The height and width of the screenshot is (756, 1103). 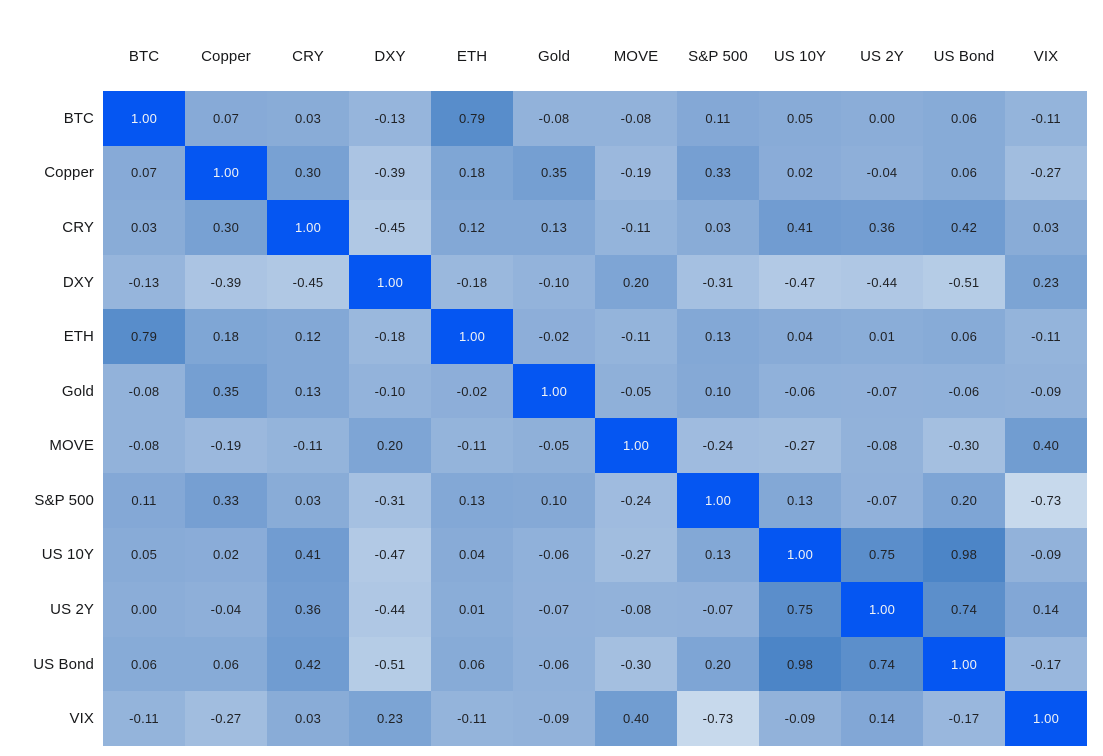 I want to click on matrix-cell: 0.33, so click(x=226, y=500).